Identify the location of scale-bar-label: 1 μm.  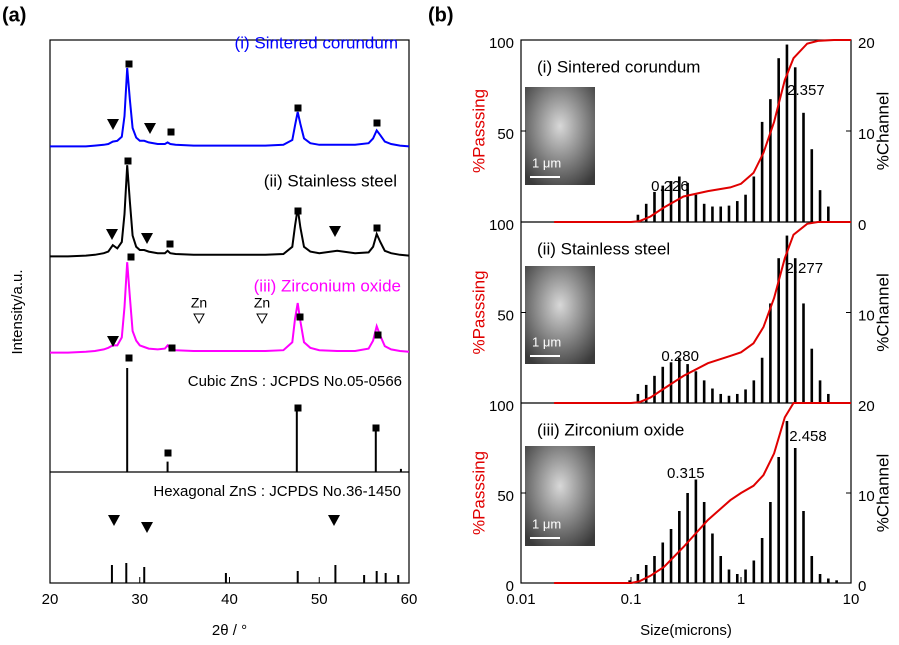
(546, 523).